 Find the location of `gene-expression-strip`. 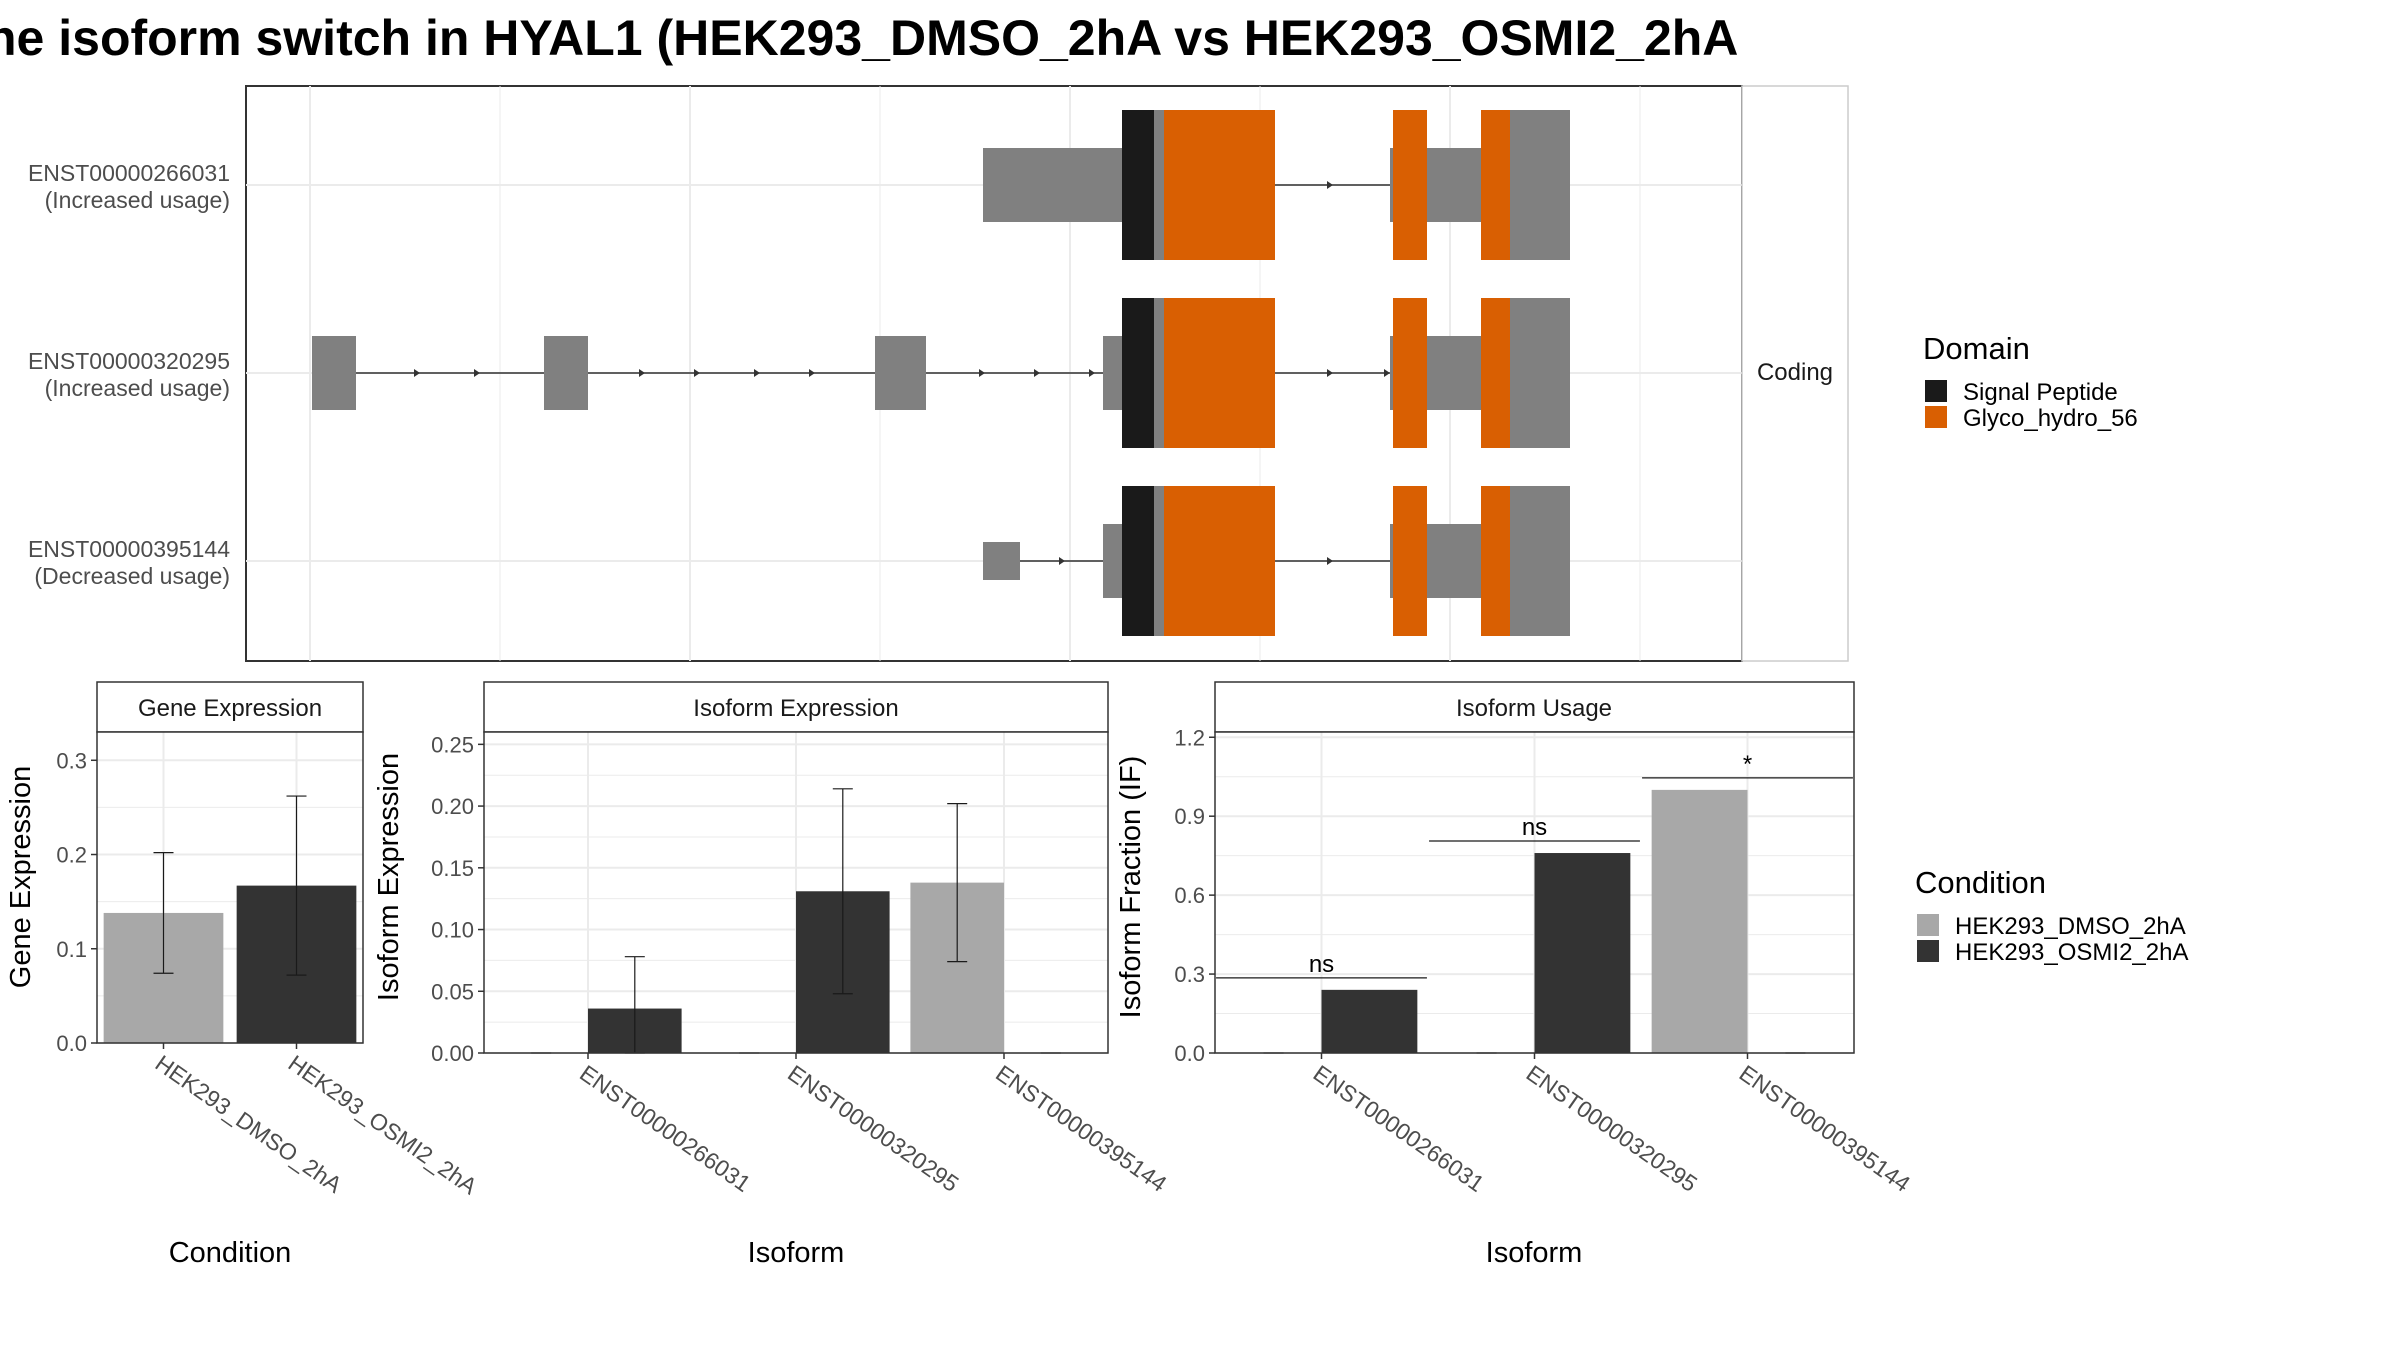

gene-expression-strip is located at coordinates (230, 707).